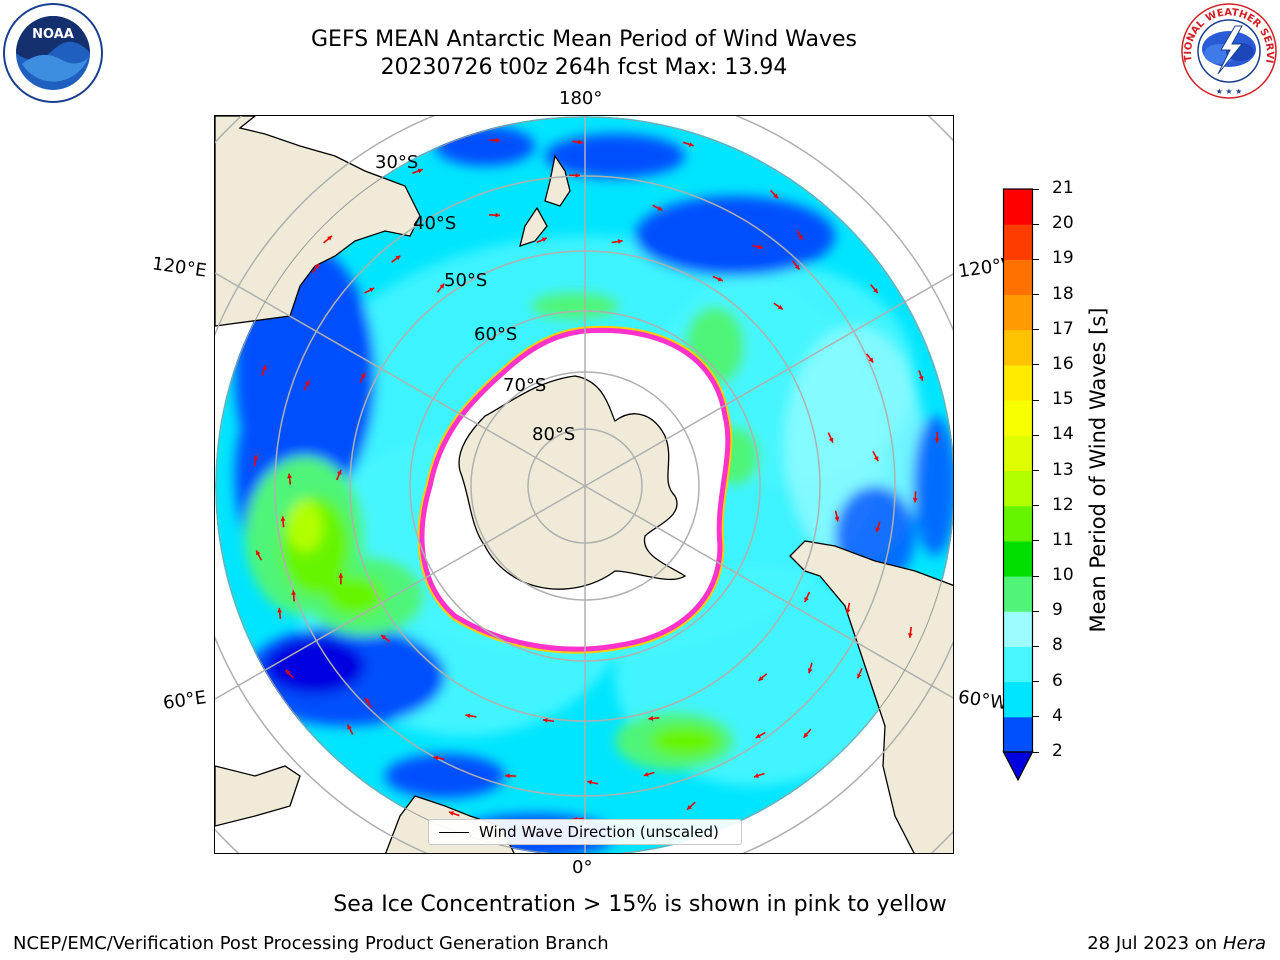 This screenshot has height=960, width=1280. I want to click on footer-date-text: 28 Jul 2023 on, so click(1155, 943).